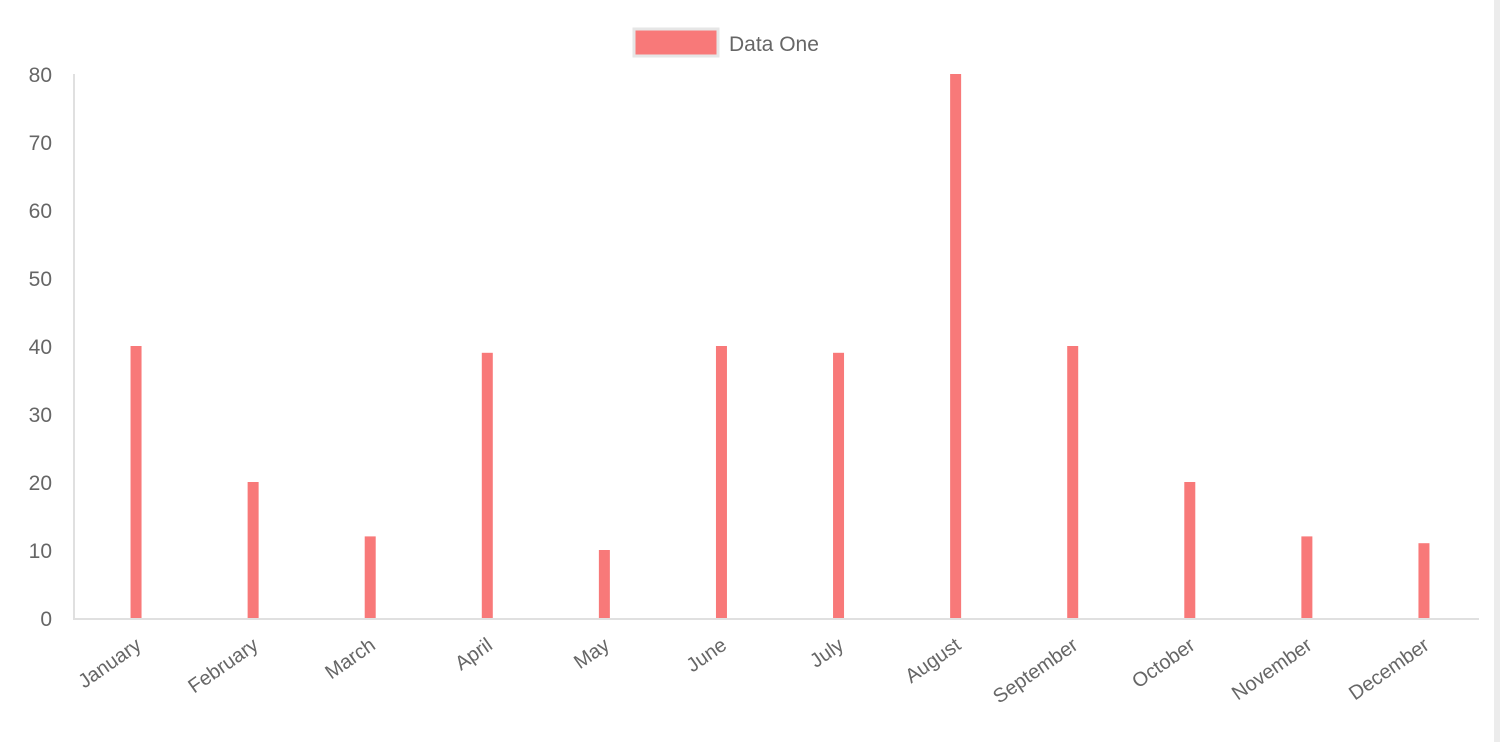 The height and width of the screenshot is (742, 1500). Describe the element at coordinates (1424, 580) in the screenshot. I see `bar-december` at that location.